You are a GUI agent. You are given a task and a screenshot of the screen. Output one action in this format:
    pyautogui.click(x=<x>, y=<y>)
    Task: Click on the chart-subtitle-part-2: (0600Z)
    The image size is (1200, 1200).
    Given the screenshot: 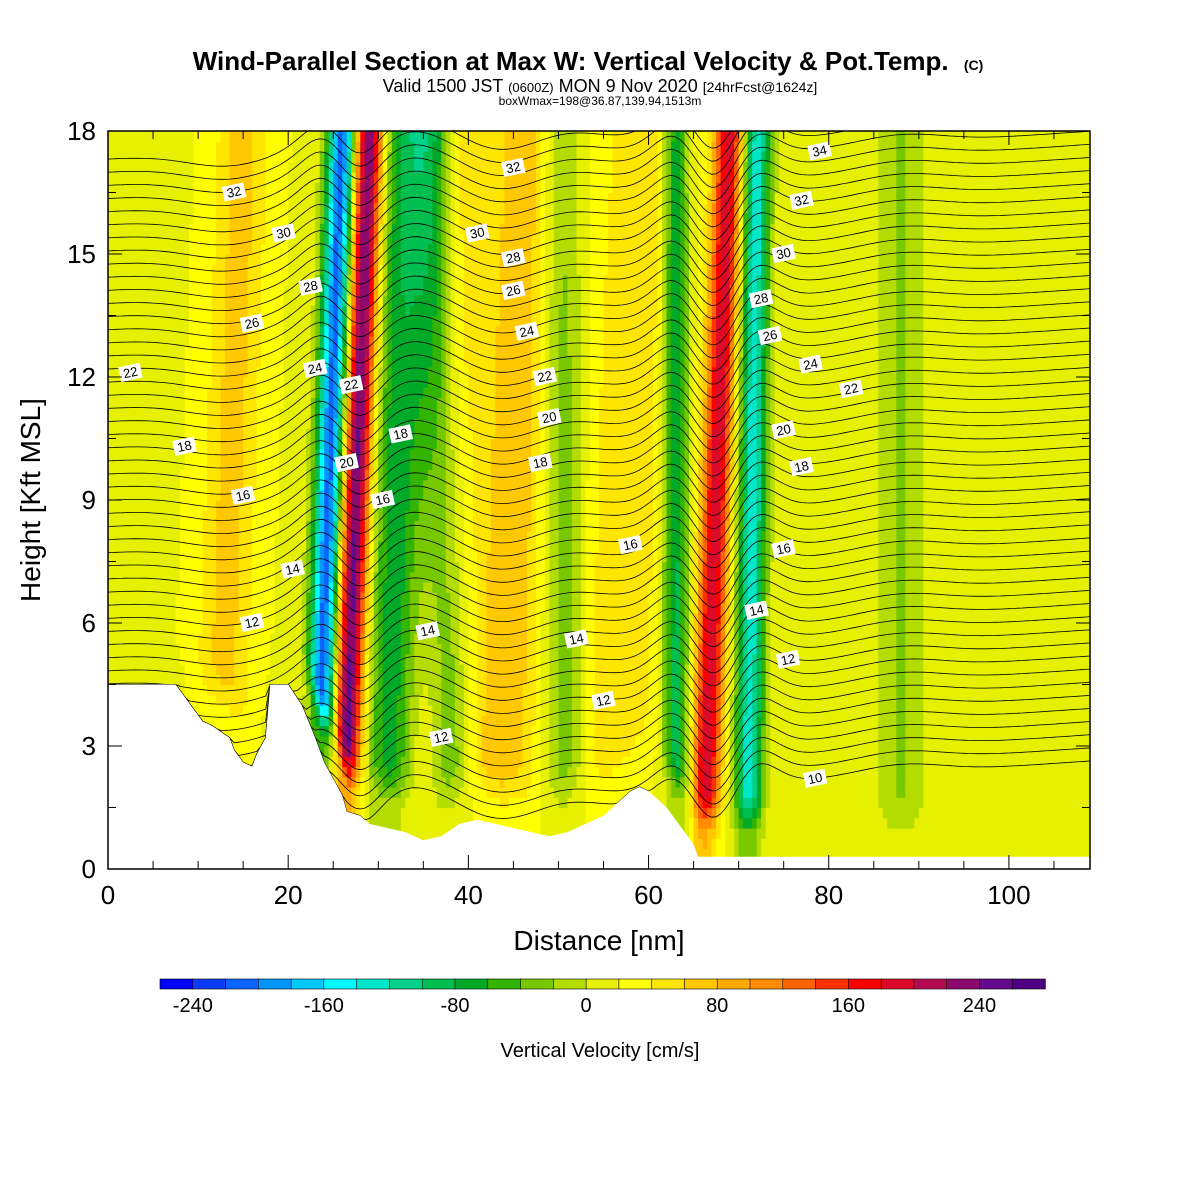 What is the action you would take?
    pyautogui.click(x=531, y=87)
    